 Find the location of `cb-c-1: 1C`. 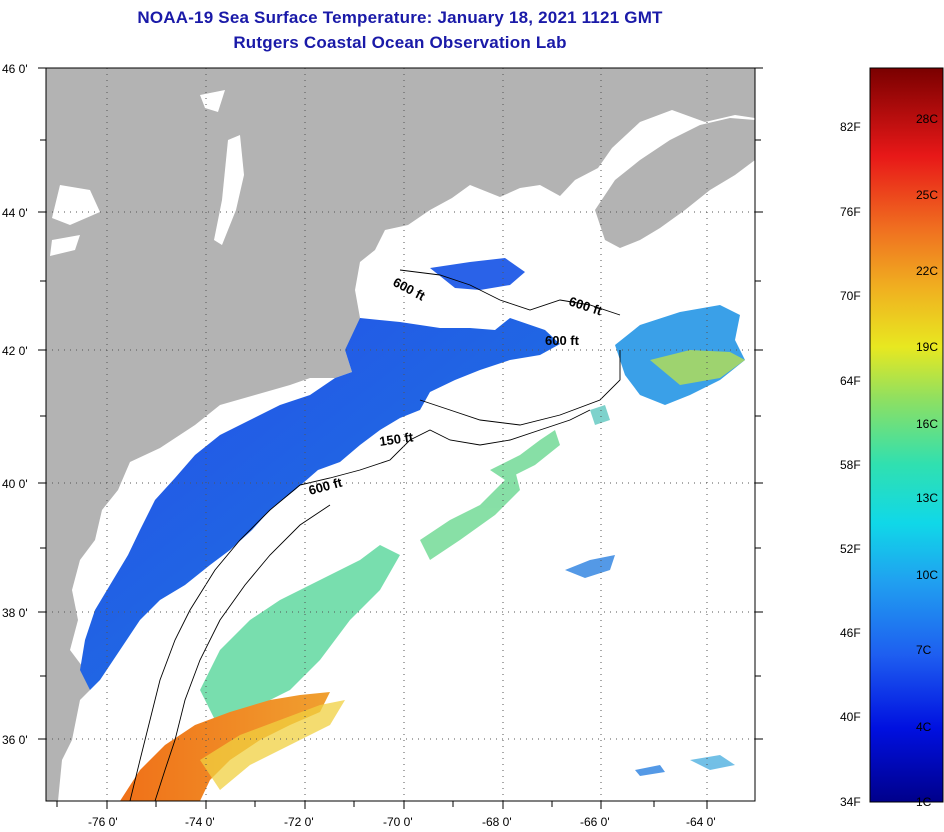

cb-c-1: 1C is located at coordinates (924, 802).